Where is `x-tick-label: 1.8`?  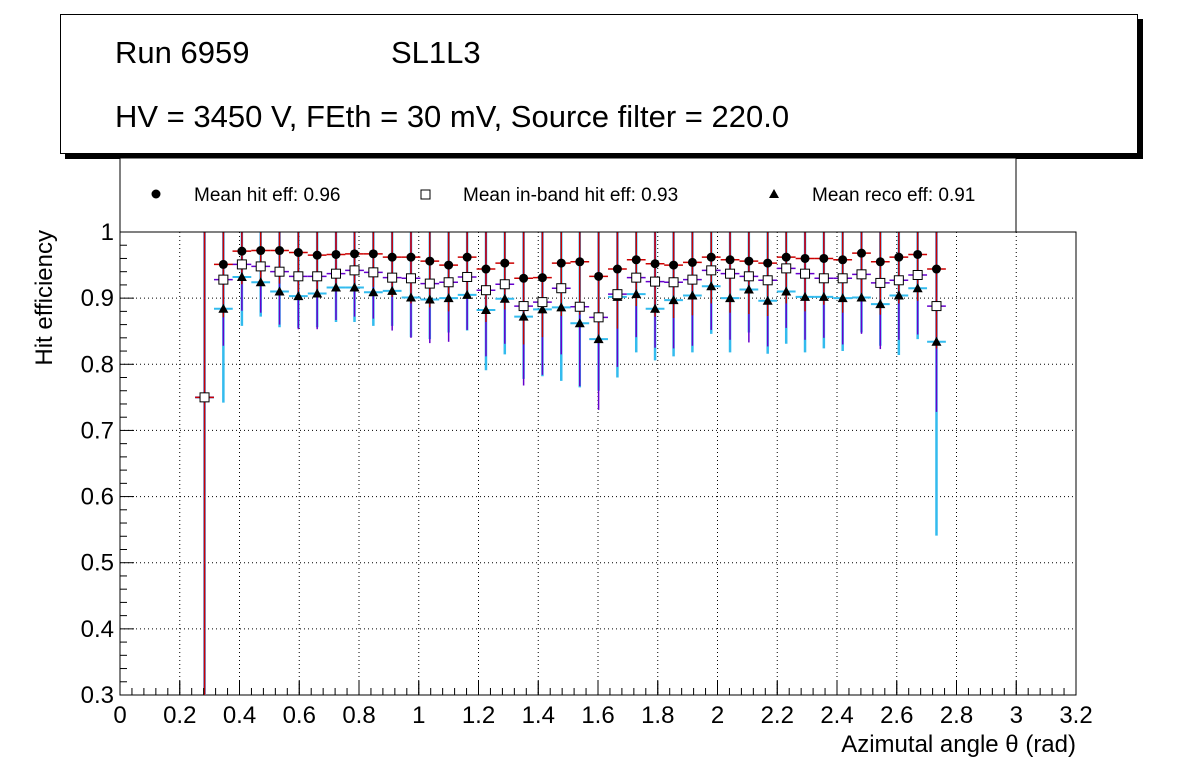 x-tick-label: 1.8 is located at coordinates (657, 715).